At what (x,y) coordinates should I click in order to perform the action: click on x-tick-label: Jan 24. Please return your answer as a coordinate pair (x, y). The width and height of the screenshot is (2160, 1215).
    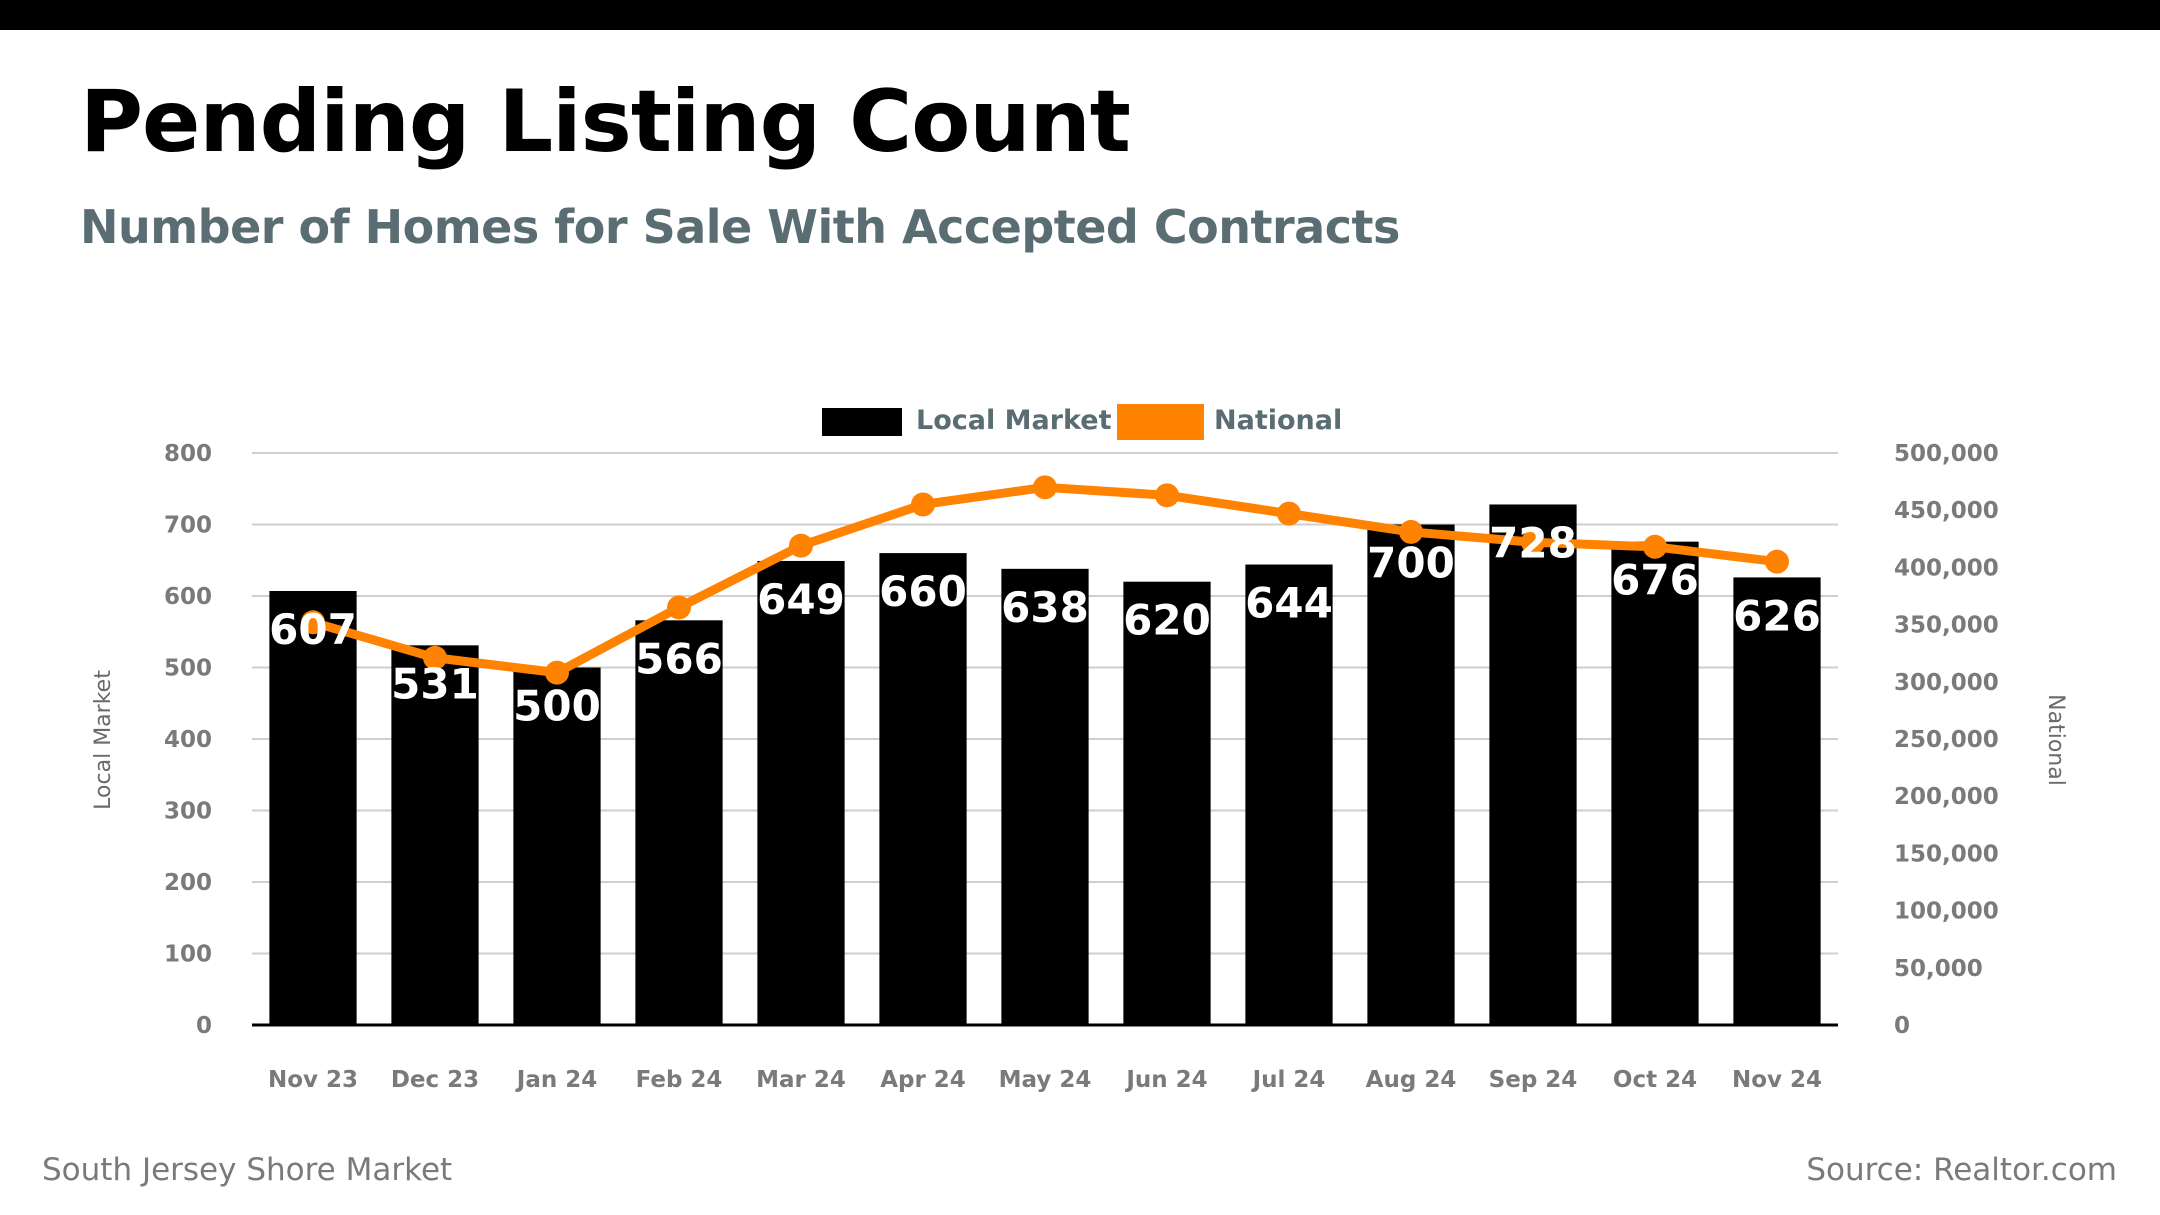
    Looking at the image, I should click on (556, 1080).